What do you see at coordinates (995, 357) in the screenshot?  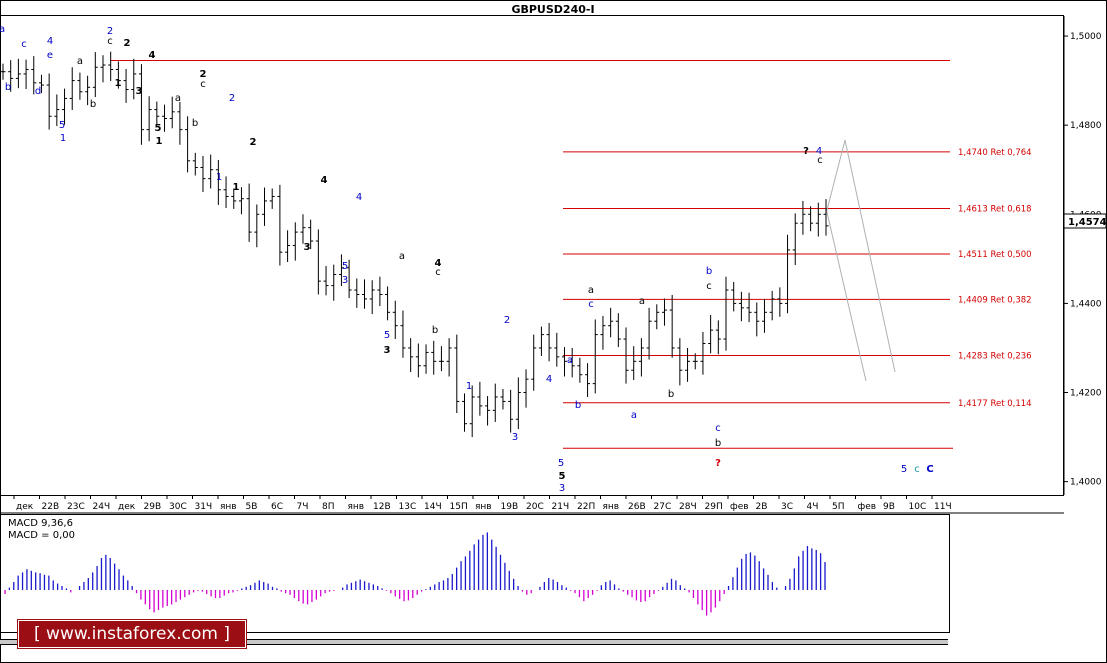 I see `fib-label: 1,4283 Ret 0,236` at bounding box center [995, 357].